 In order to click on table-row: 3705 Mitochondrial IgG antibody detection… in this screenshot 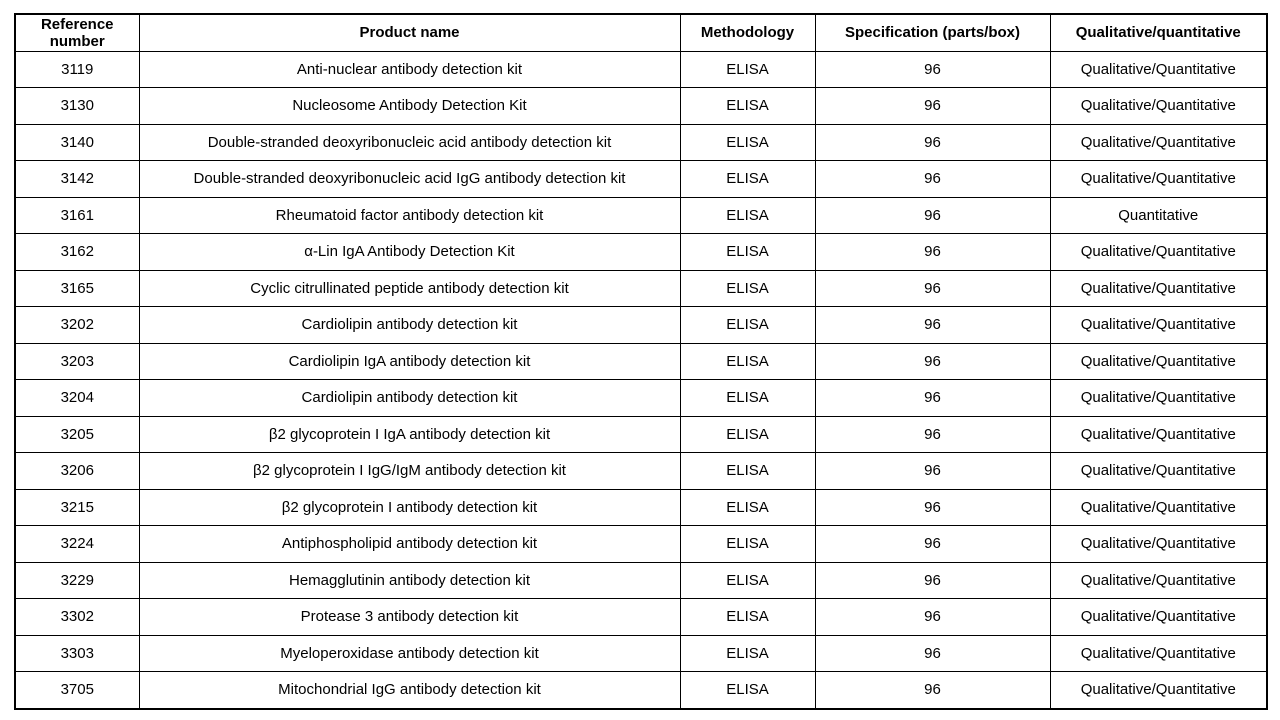, I will do `click(641, 690)`.